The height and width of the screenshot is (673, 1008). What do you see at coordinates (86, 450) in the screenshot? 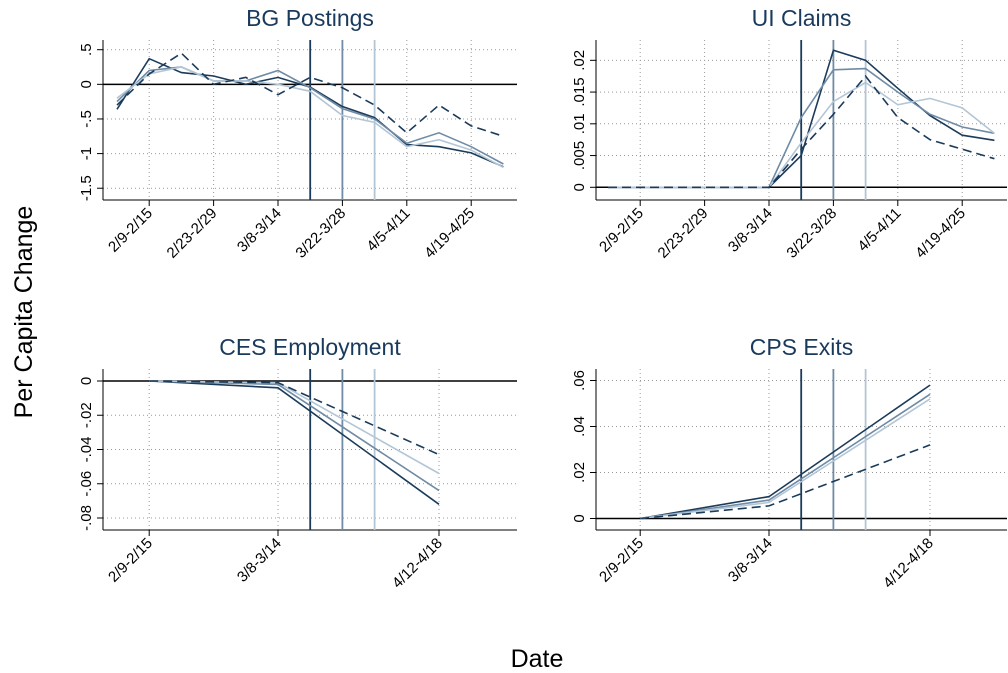
I see `y-tick-label: -.04` at bounding box center [86, 450].